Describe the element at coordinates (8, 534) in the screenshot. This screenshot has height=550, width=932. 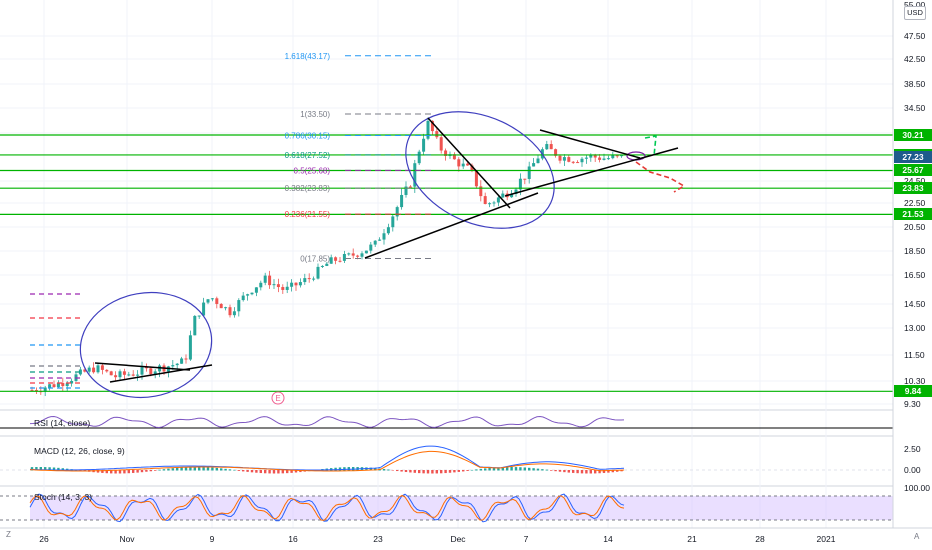
I see `zoom-button: Z` at that location.